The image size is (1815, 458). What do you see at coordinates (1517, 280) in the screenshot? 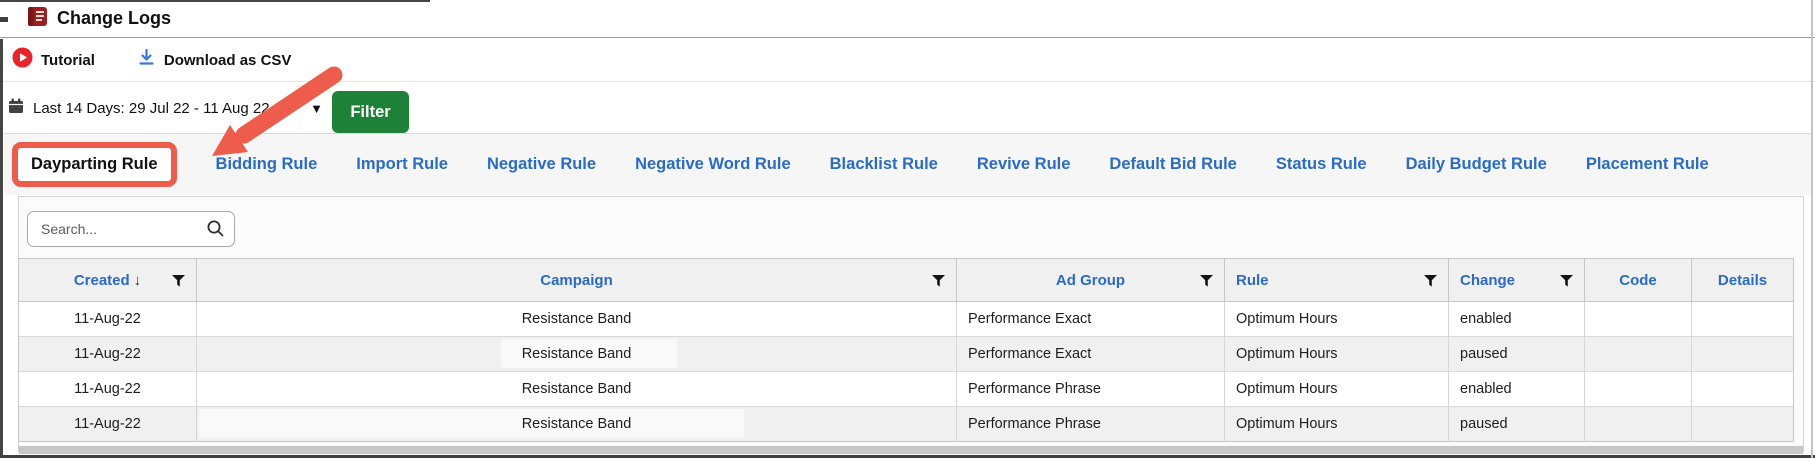
I see `column-header-change: Change` at bounding box center [1517, 280].